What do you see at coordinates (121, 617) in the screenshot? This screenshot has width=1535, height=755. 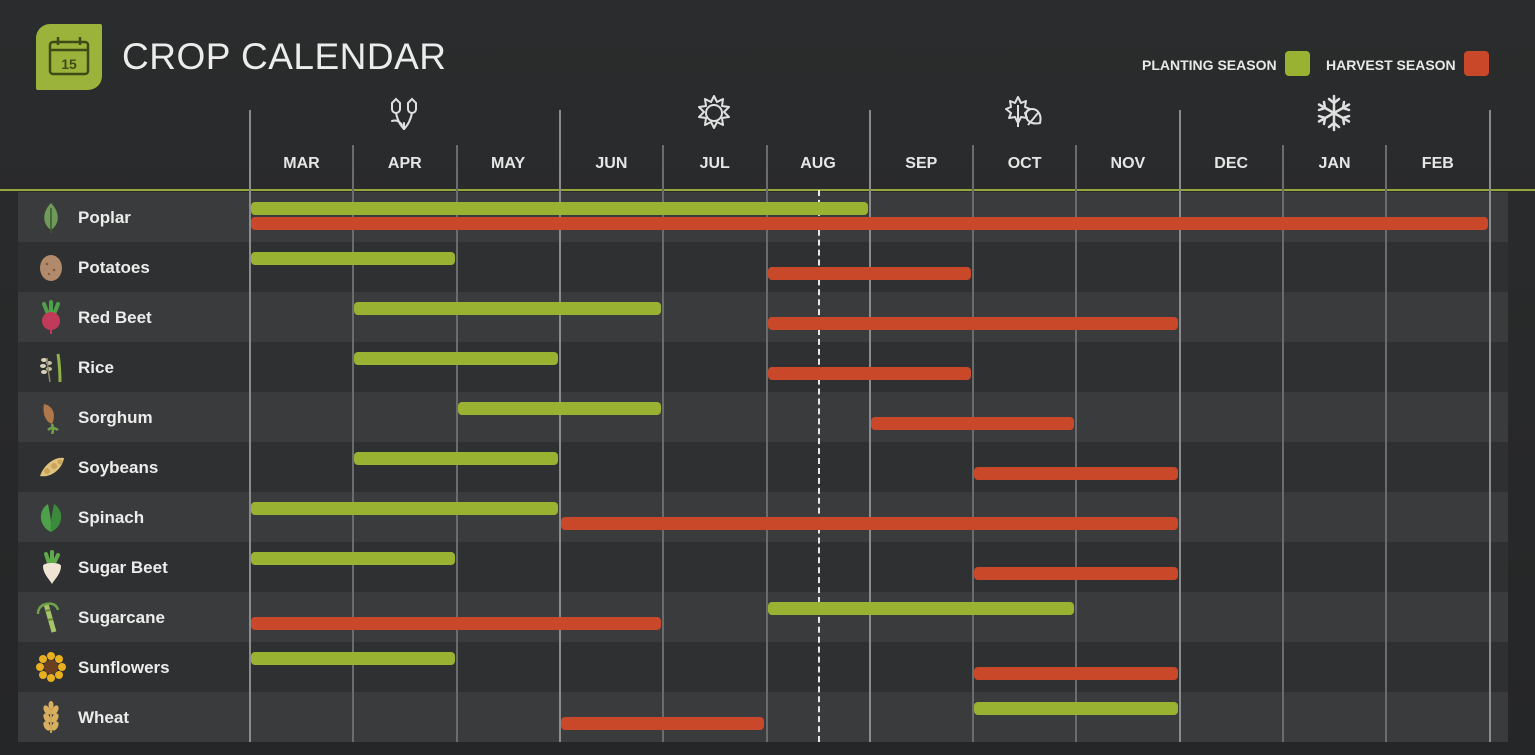 I see `crop-name: Sugarcane` at bounding box center [121, 617].